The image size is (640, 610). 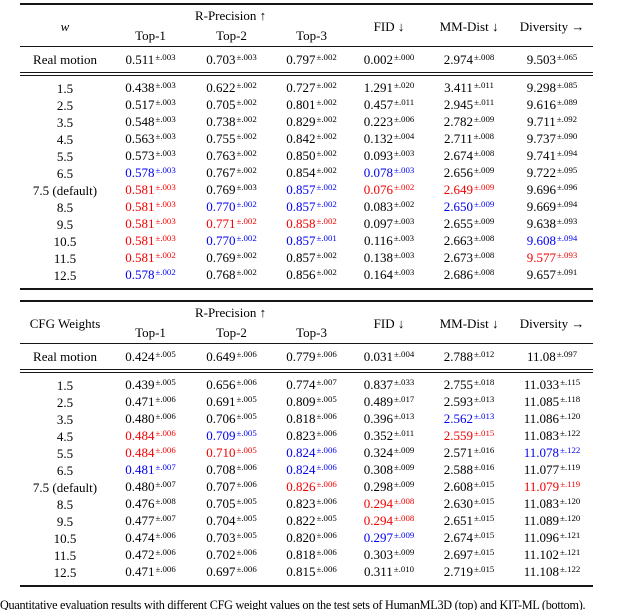 What do you see at coordinates (458, 87) in the screenshot?
I see `metric-value: 3.411` at bounding box center [458, 87].